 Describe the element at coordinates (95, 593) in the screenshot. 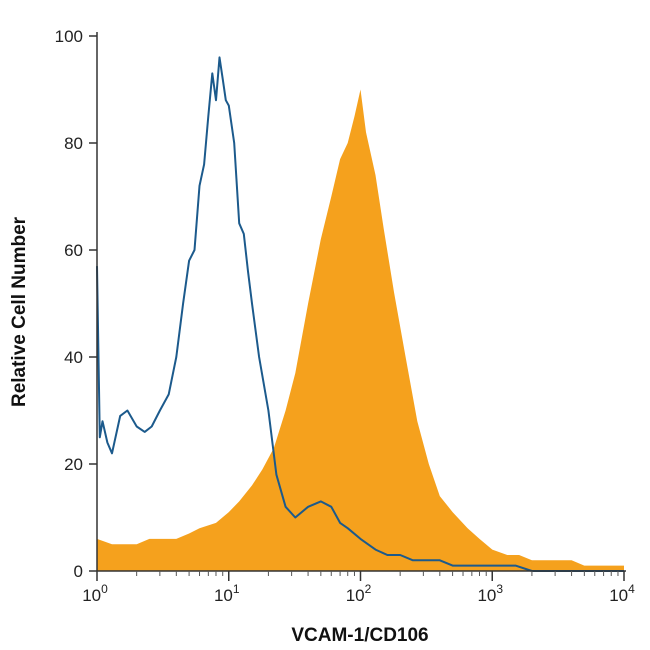

I see `x-tick-label: 10⁰` at that location.